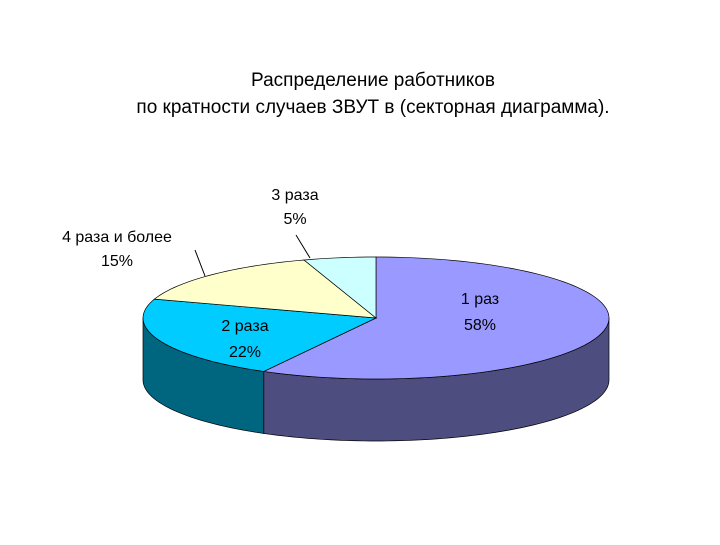 The image size is (720, 545). What do you see at coordinates (294, 195) in the screenshot?
I see `category-label: 3 раза` at bounding box center [294, 195].